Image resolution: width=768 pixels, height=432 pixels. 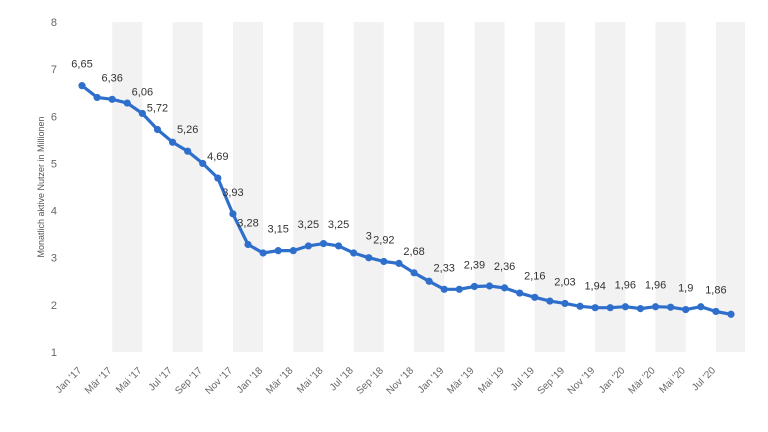 I want to click on x-tick-label: Jan '17, so click(x=69, y=380).